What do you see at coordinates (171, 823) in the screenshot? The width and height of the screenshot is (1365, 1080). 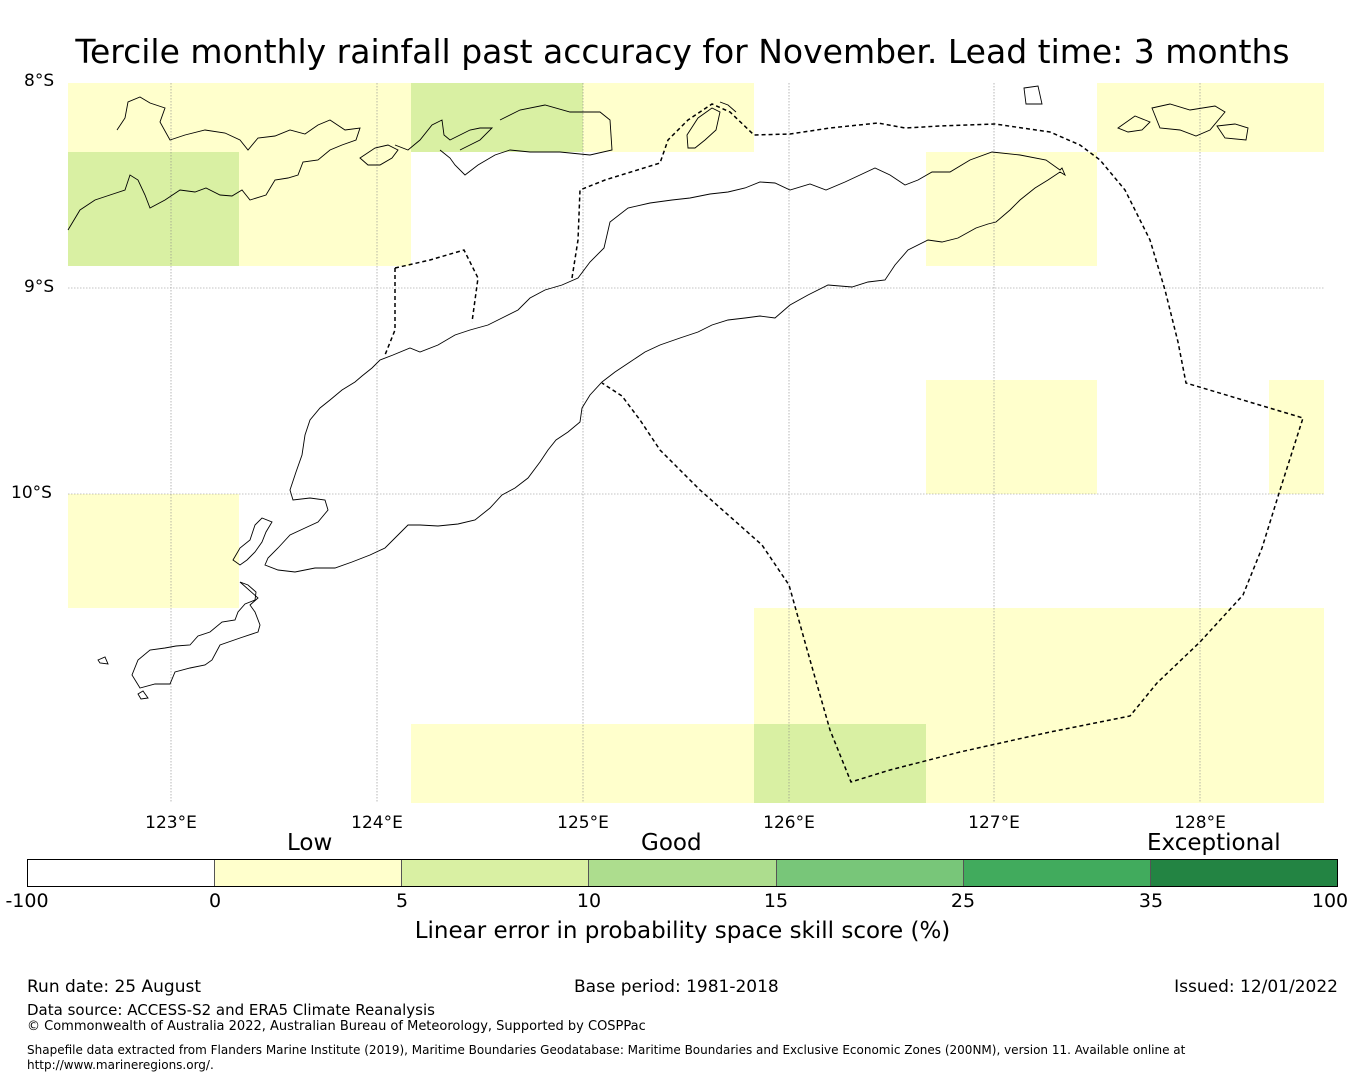 I see `lon-label-123e: 123°E` at bounding box center [171, 823].